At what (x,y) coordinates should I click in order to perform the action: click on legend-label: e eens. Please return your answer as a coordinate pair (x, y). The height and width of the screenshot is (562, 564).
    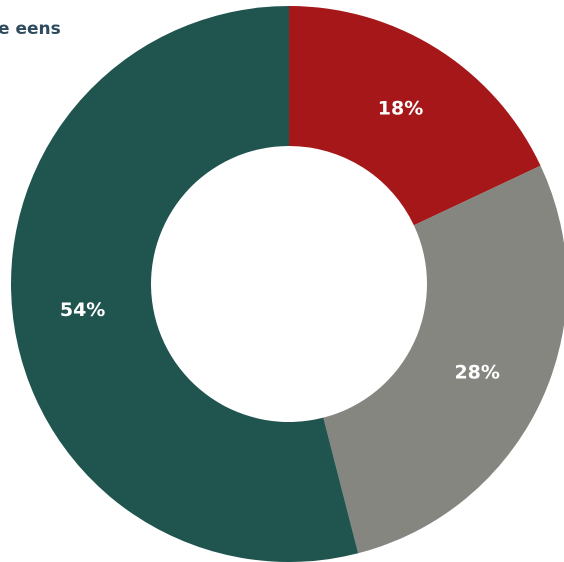
    Looking at the image, I should click on (30, 29).